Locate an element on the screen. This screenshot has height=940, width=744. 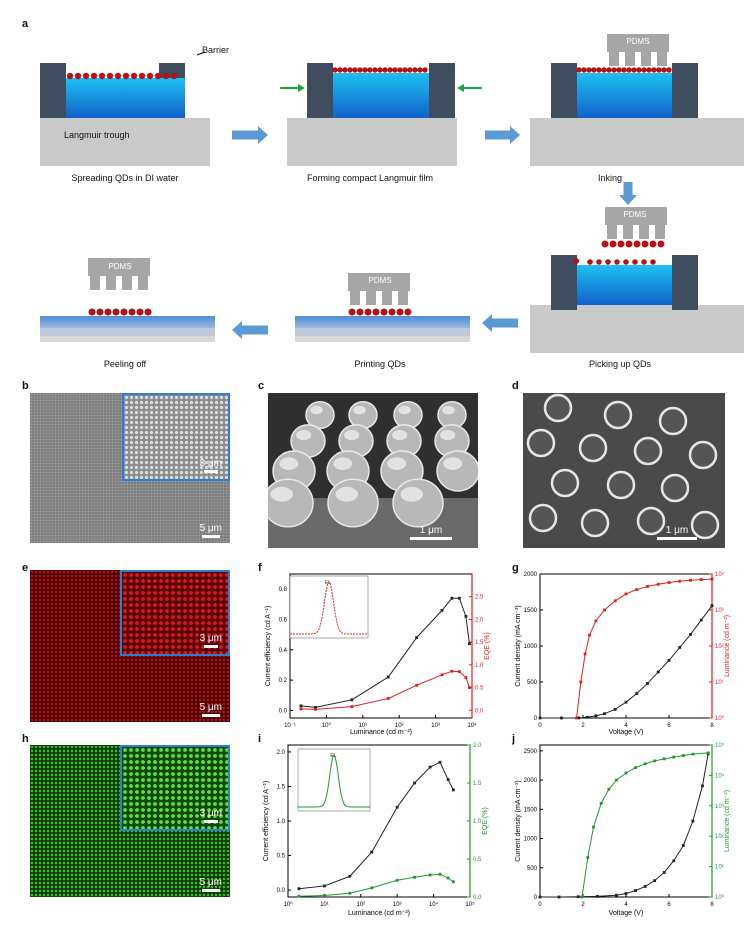
pl-image-h: 3 μm 5 μm is located at coordinates (130, 821).